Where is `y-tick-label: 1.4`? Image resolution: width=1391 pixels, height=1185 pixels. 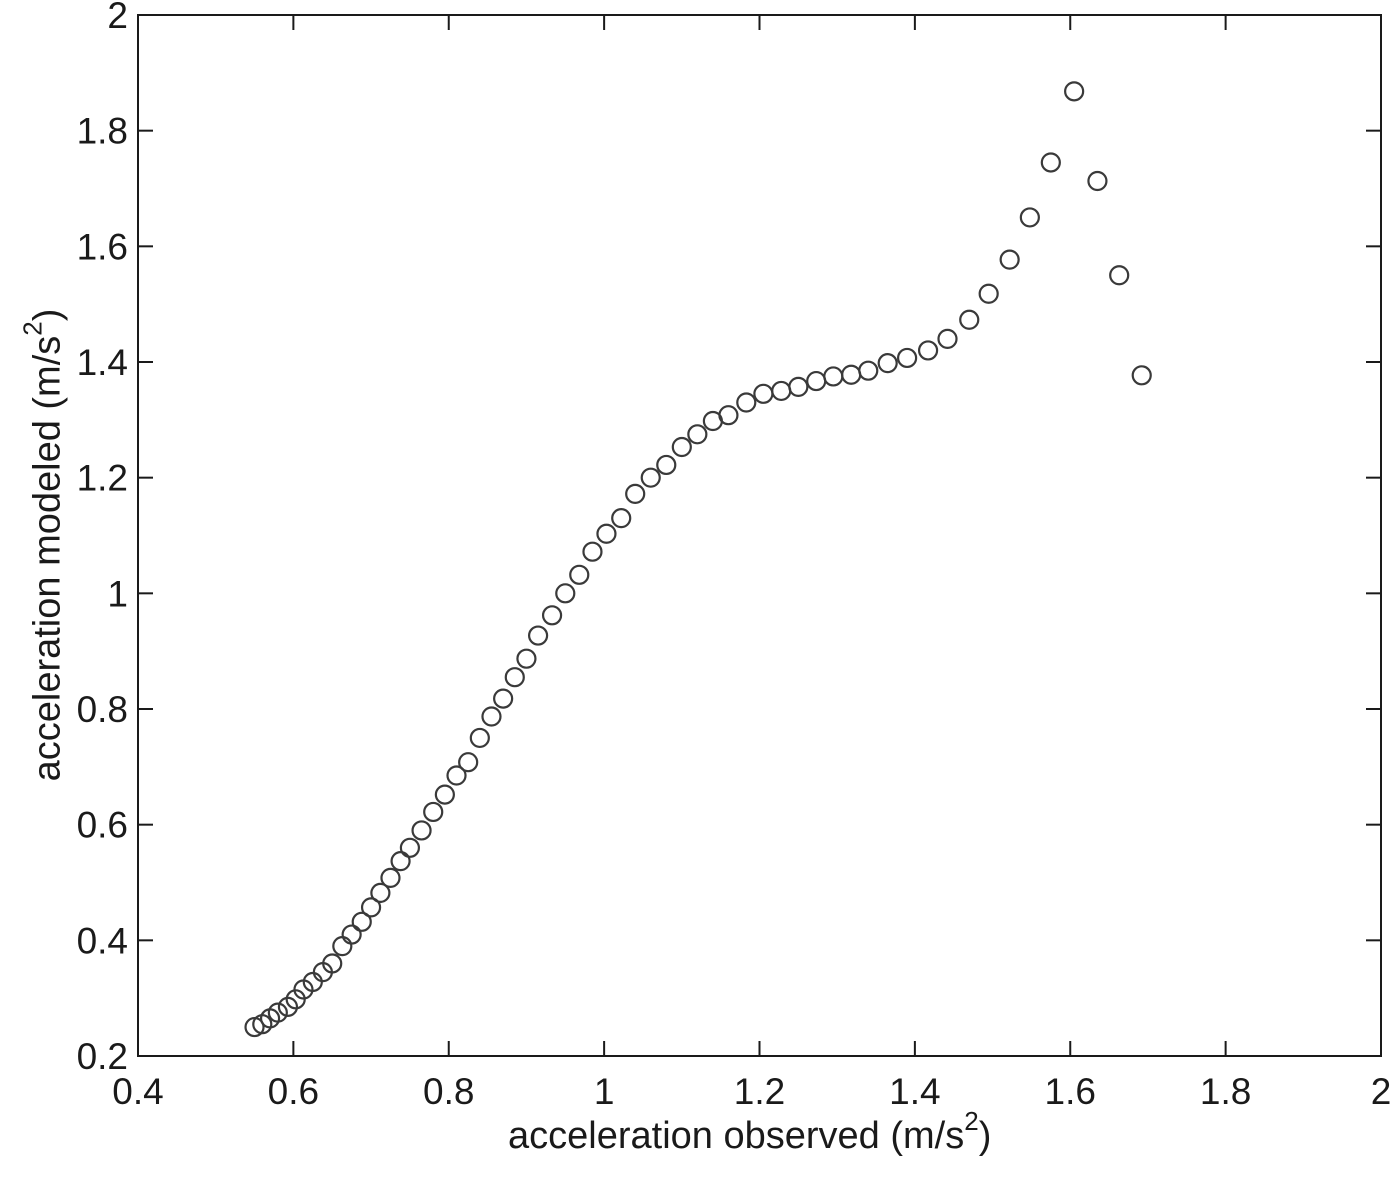 y-tick-label: 1.4 is located at coordinates (102, 362).